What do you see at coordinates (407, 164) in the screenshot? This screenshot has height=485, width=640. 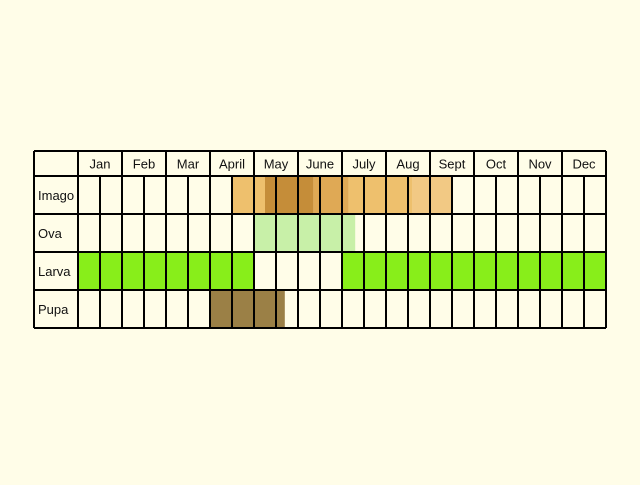 I see `month-label: Aug` at bounding box center [407, 164].